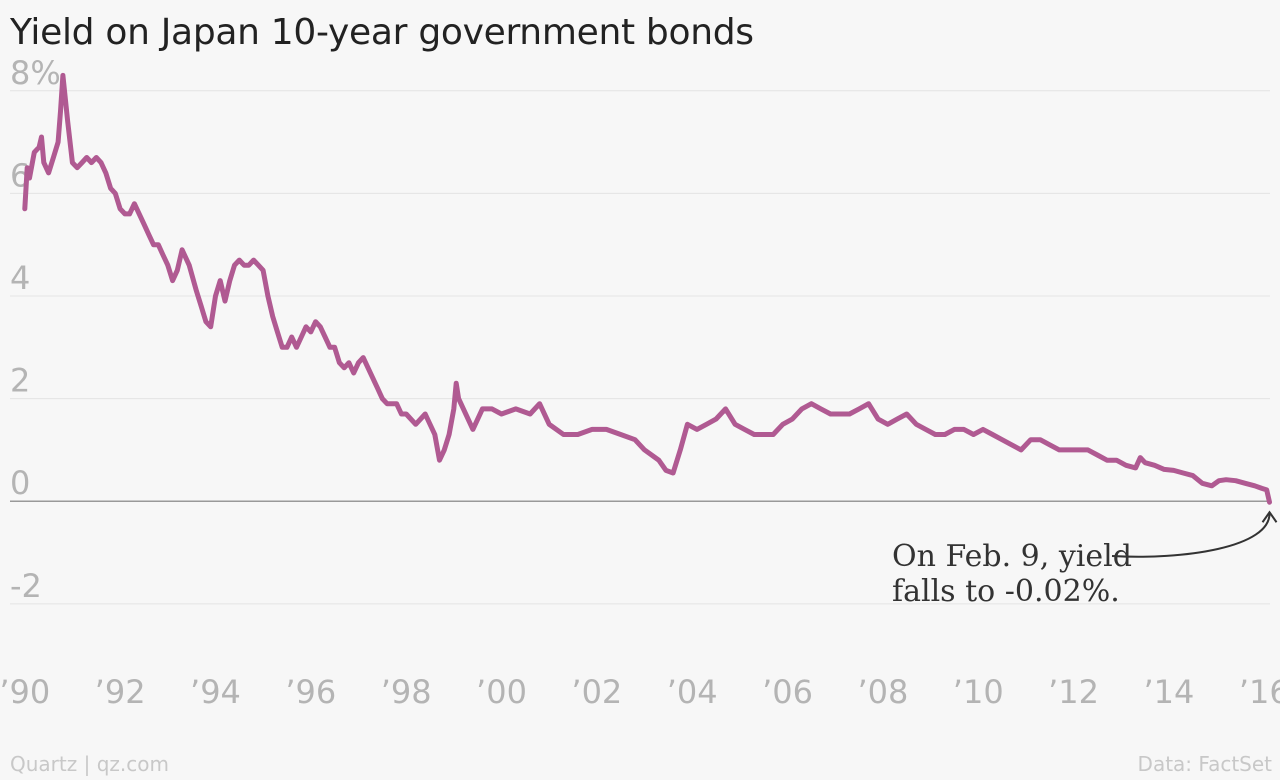  Describe the element at coordinates (406, 692) in the screenshot. I see `x-tick-label: ’98` at that location.